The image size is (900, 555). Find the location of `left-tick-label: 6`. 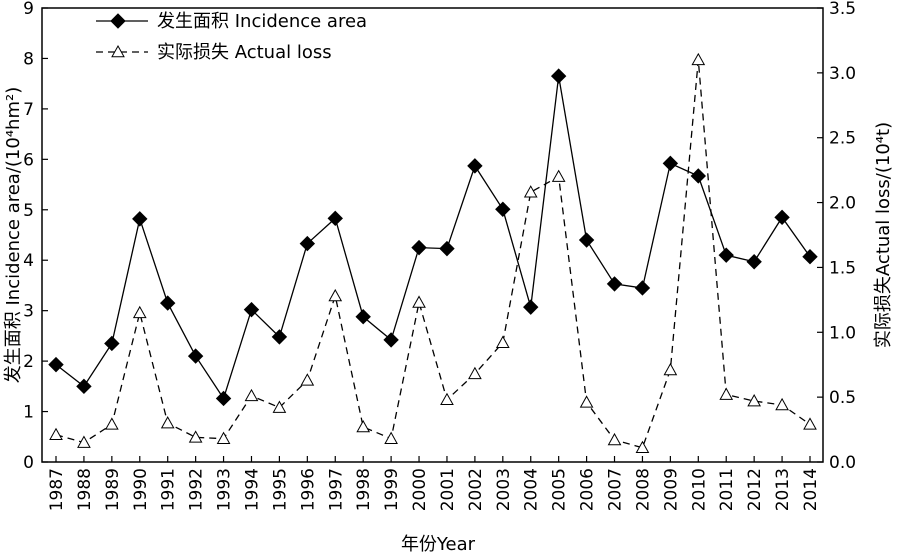

left-tick-label: 6 is located at coordinates (28, 160).